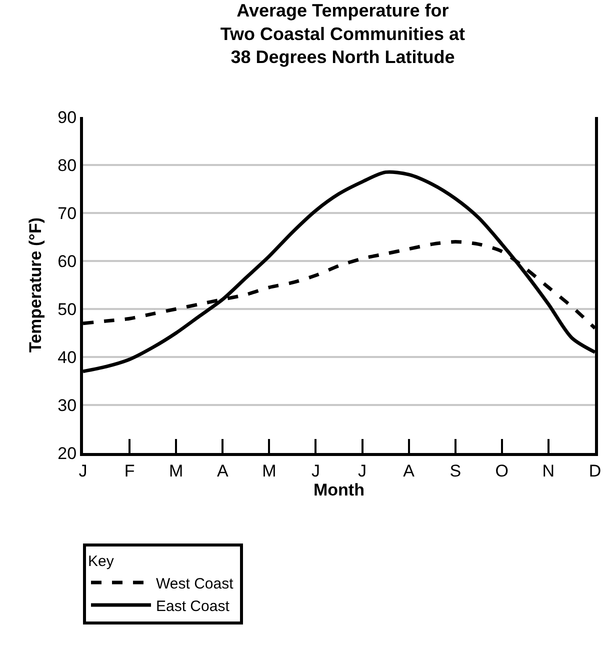 This screenshot has width=612, height=656. I want to click on y-tick-label: 90, so click(67, 117).